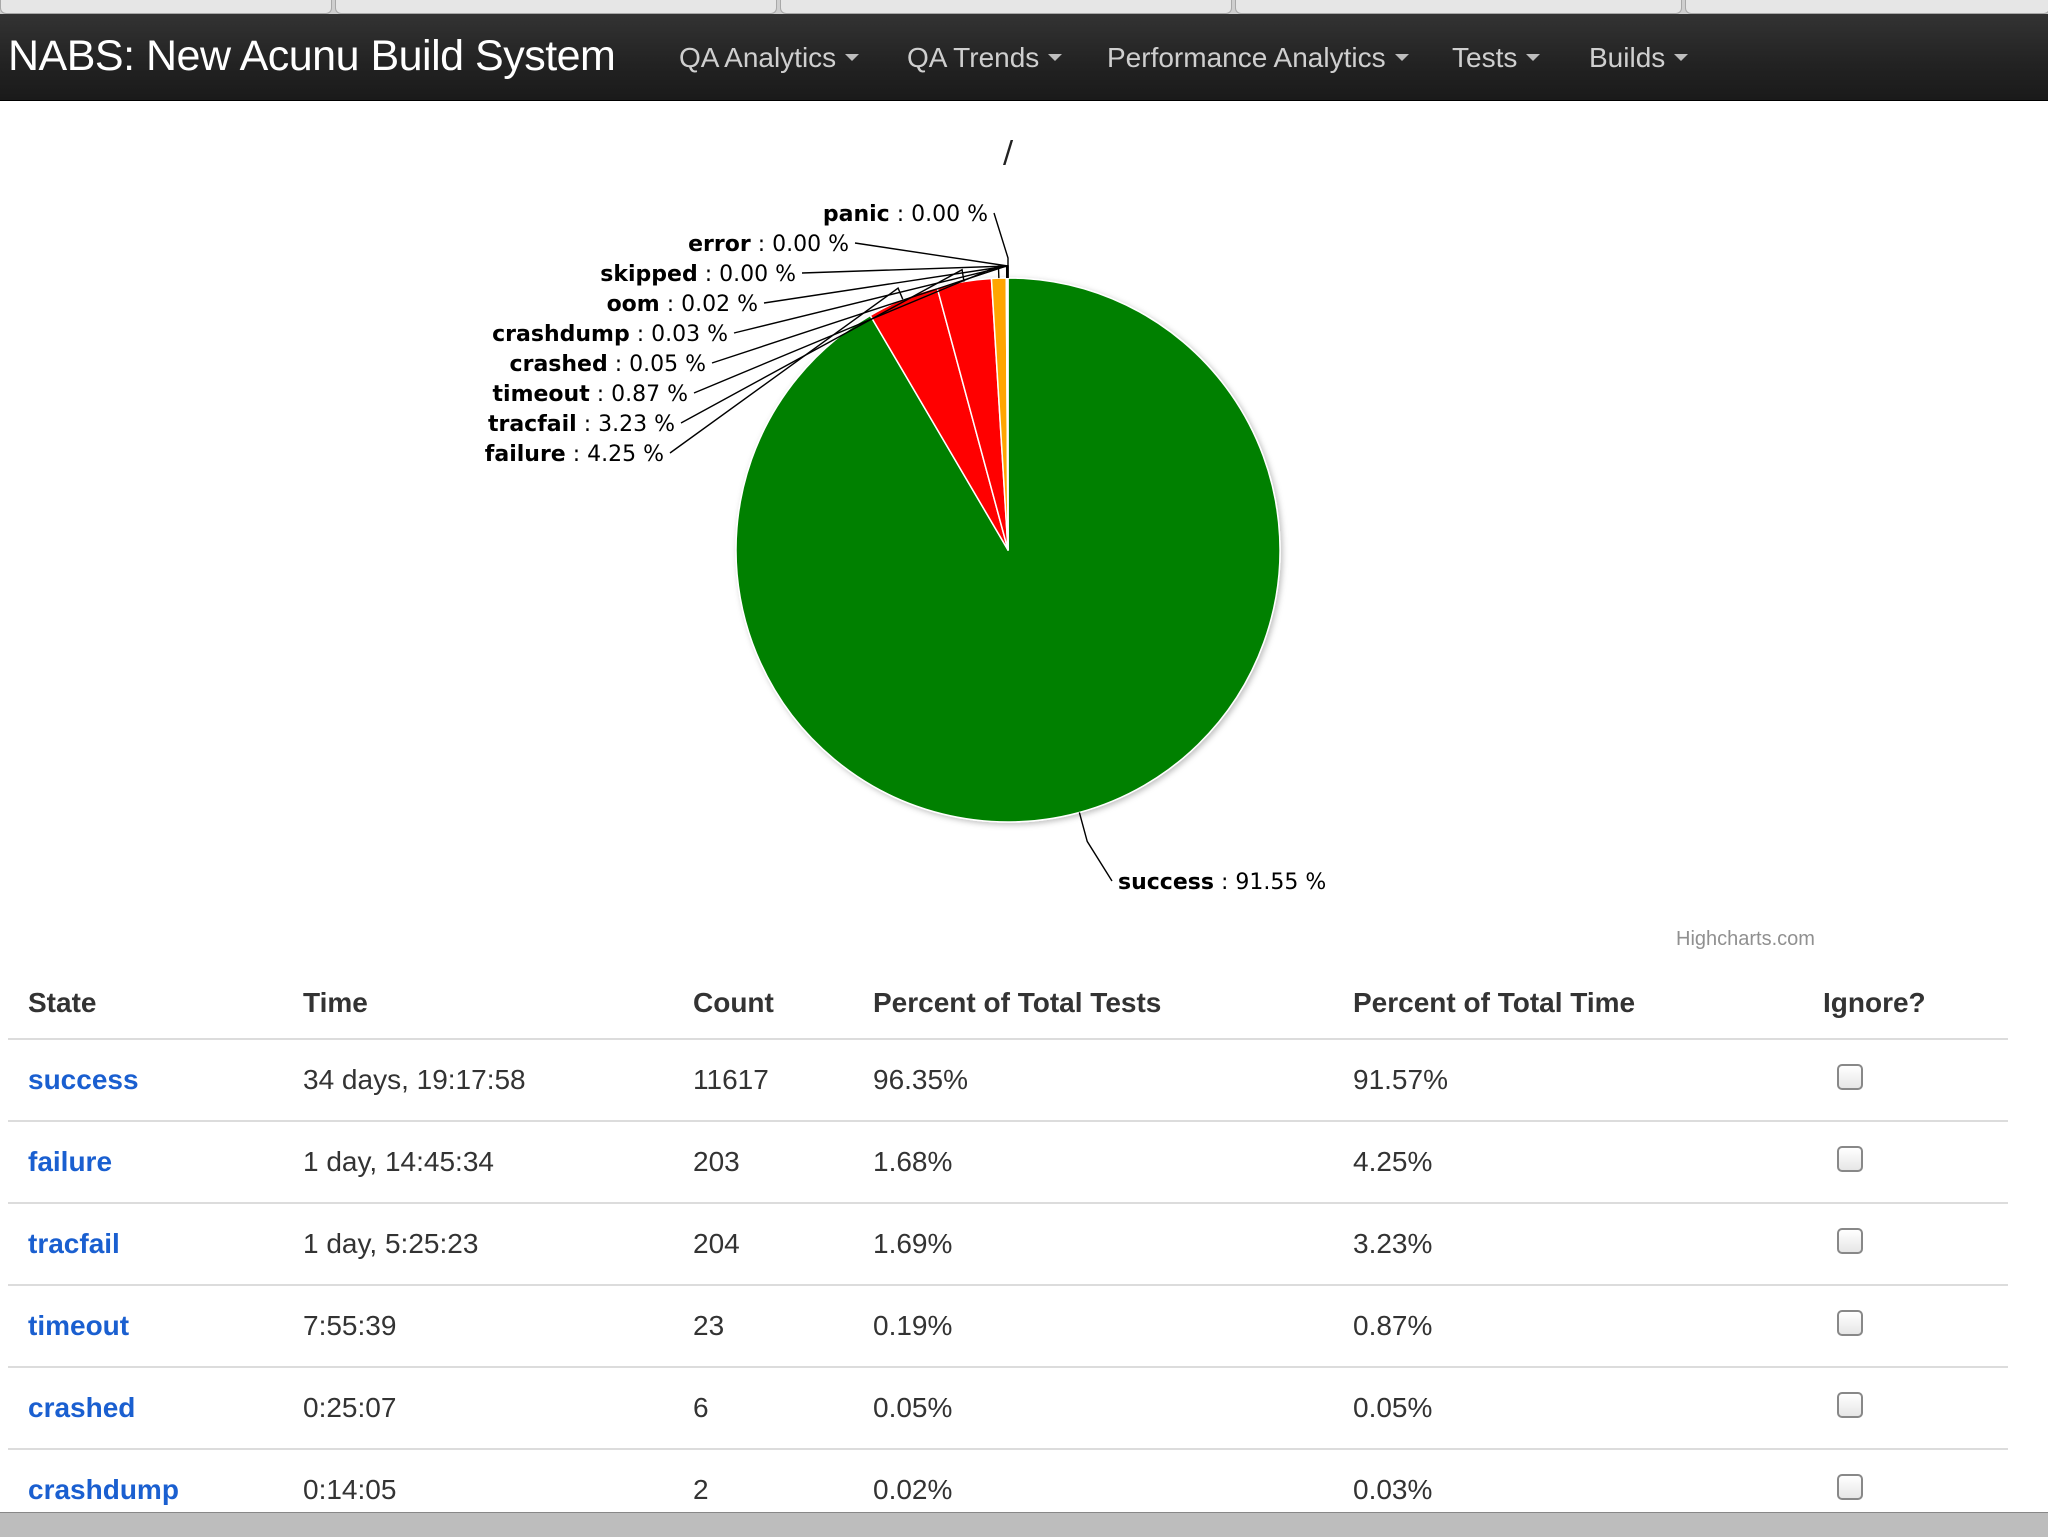 The width and height of the screenshot is (2048, 1537). What do you see at coordinates (763, 1408) in the screenshot?
I see `count-cell: 6` at bounding box center [763, 1408].